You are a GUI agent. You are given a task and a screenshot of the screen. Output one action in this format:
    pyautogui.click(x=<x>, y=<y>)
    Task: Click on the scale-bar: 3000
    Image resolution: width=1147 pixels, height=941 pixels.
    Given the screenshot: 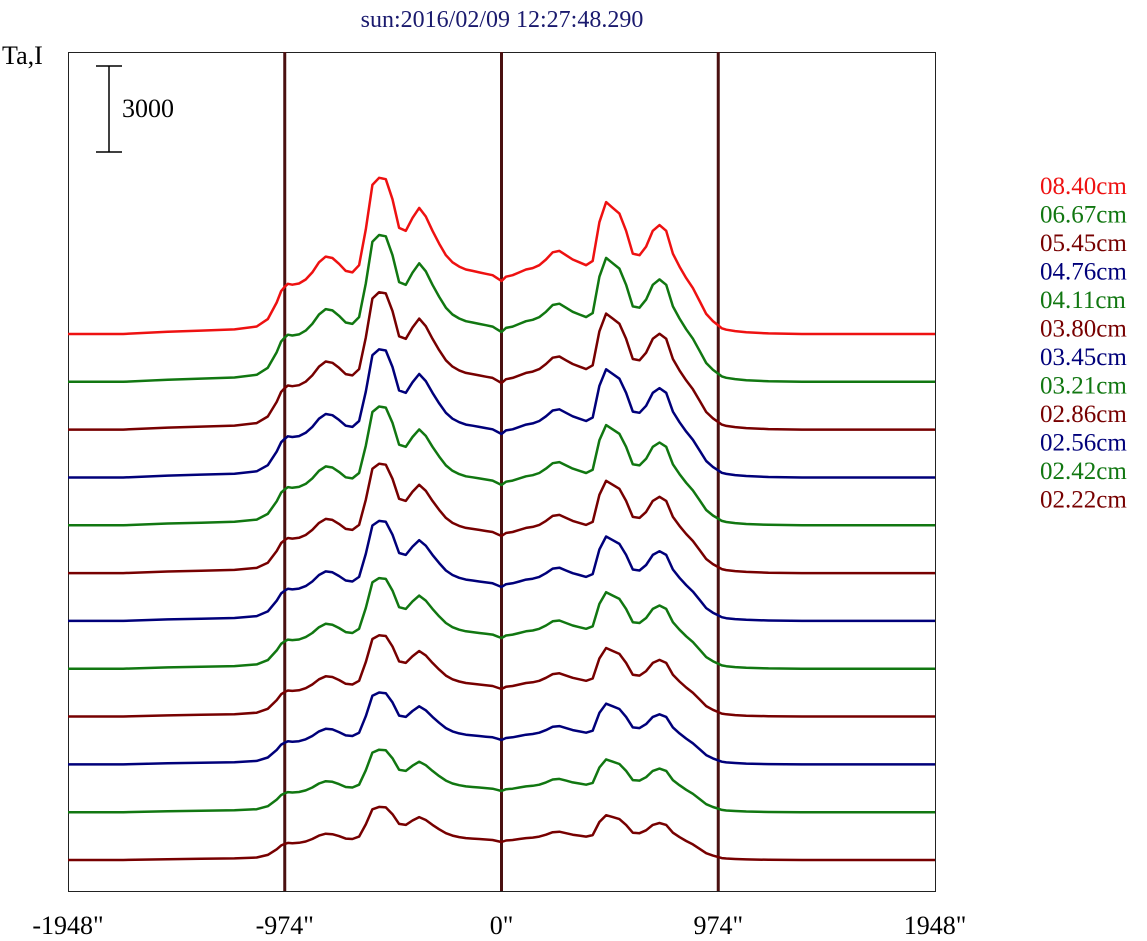 What is the action you would take?
    pyautogui.click(x=135, y=109)
    